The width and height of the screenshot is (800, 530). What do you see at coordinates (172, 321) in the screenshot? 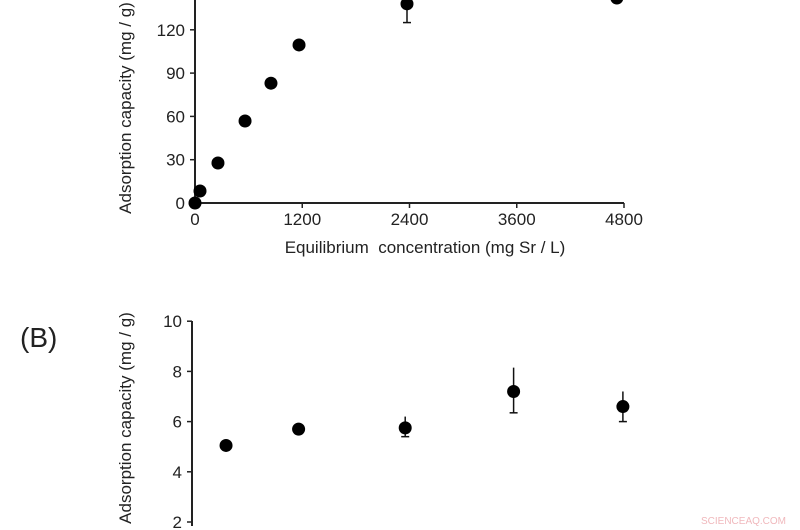
I see `y-tick-label: 10` at bounding box center [172, 321].